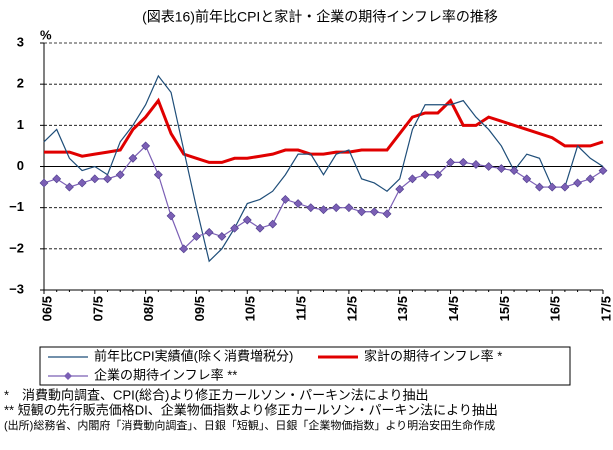 Image resolution: width=613 pixels, height=450 pixels. What do you see at coordinates (433, 355) in the screenshot?
I see `legend-label: 家計の期待インフレ率 *` at bounding box center [433, 355].